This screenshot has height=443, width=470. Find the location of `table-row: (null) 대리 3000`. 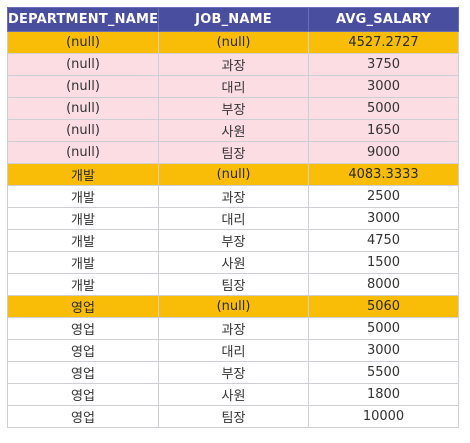

table-row: (null) 대리 3000 is located at coordinates (233, 86).